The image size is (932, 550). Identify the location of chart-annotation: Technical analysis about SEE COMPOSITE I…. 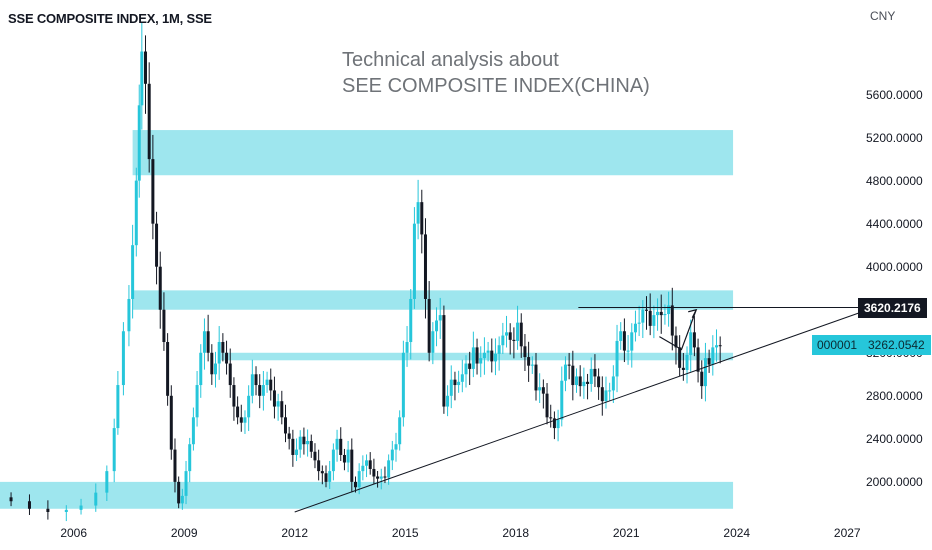
(496, 73).